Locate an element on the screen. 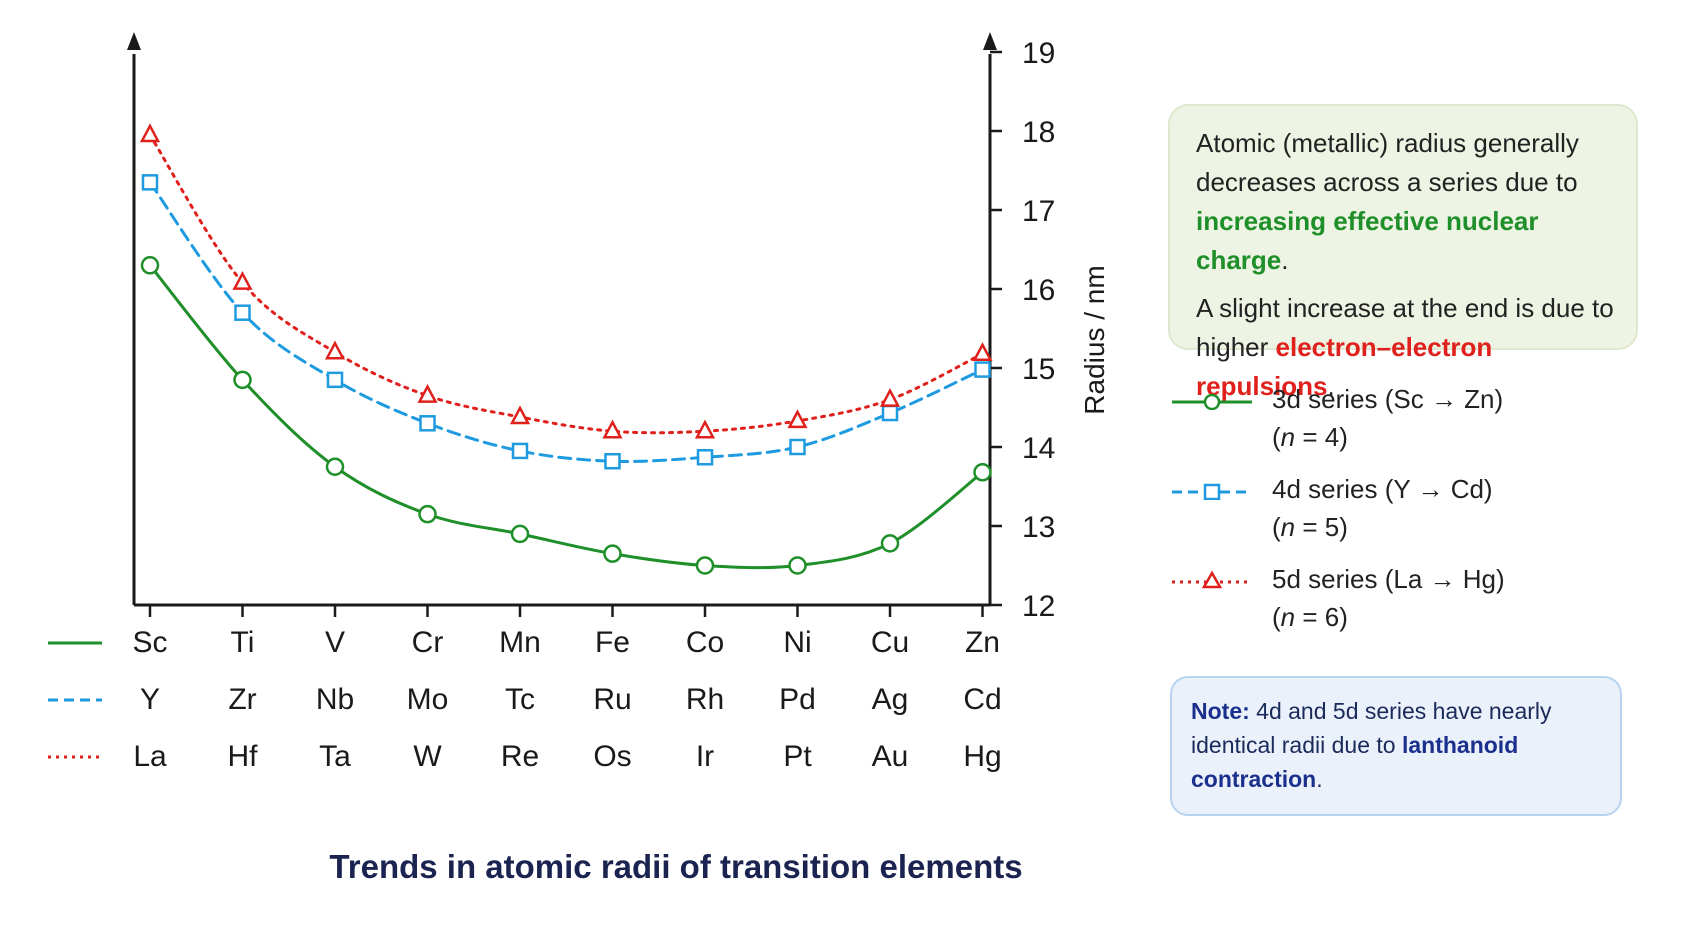 The image size is (1693, 929). x-tick-label: Ti is located at coordinates (243, 642).